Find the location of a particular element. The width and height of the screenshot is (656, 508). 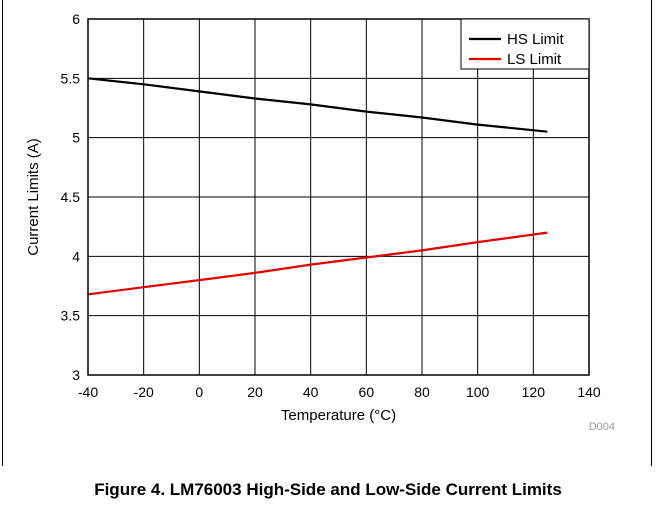

x-tick-label: 60 is located at coordinates (367, 392).